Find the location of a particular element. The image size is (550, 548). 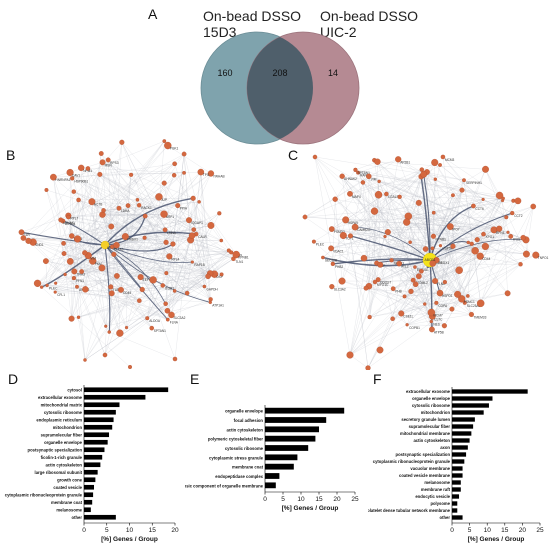

venn-left-label: On-bead DSSO 15D3 is located at coordinates (252, 24).